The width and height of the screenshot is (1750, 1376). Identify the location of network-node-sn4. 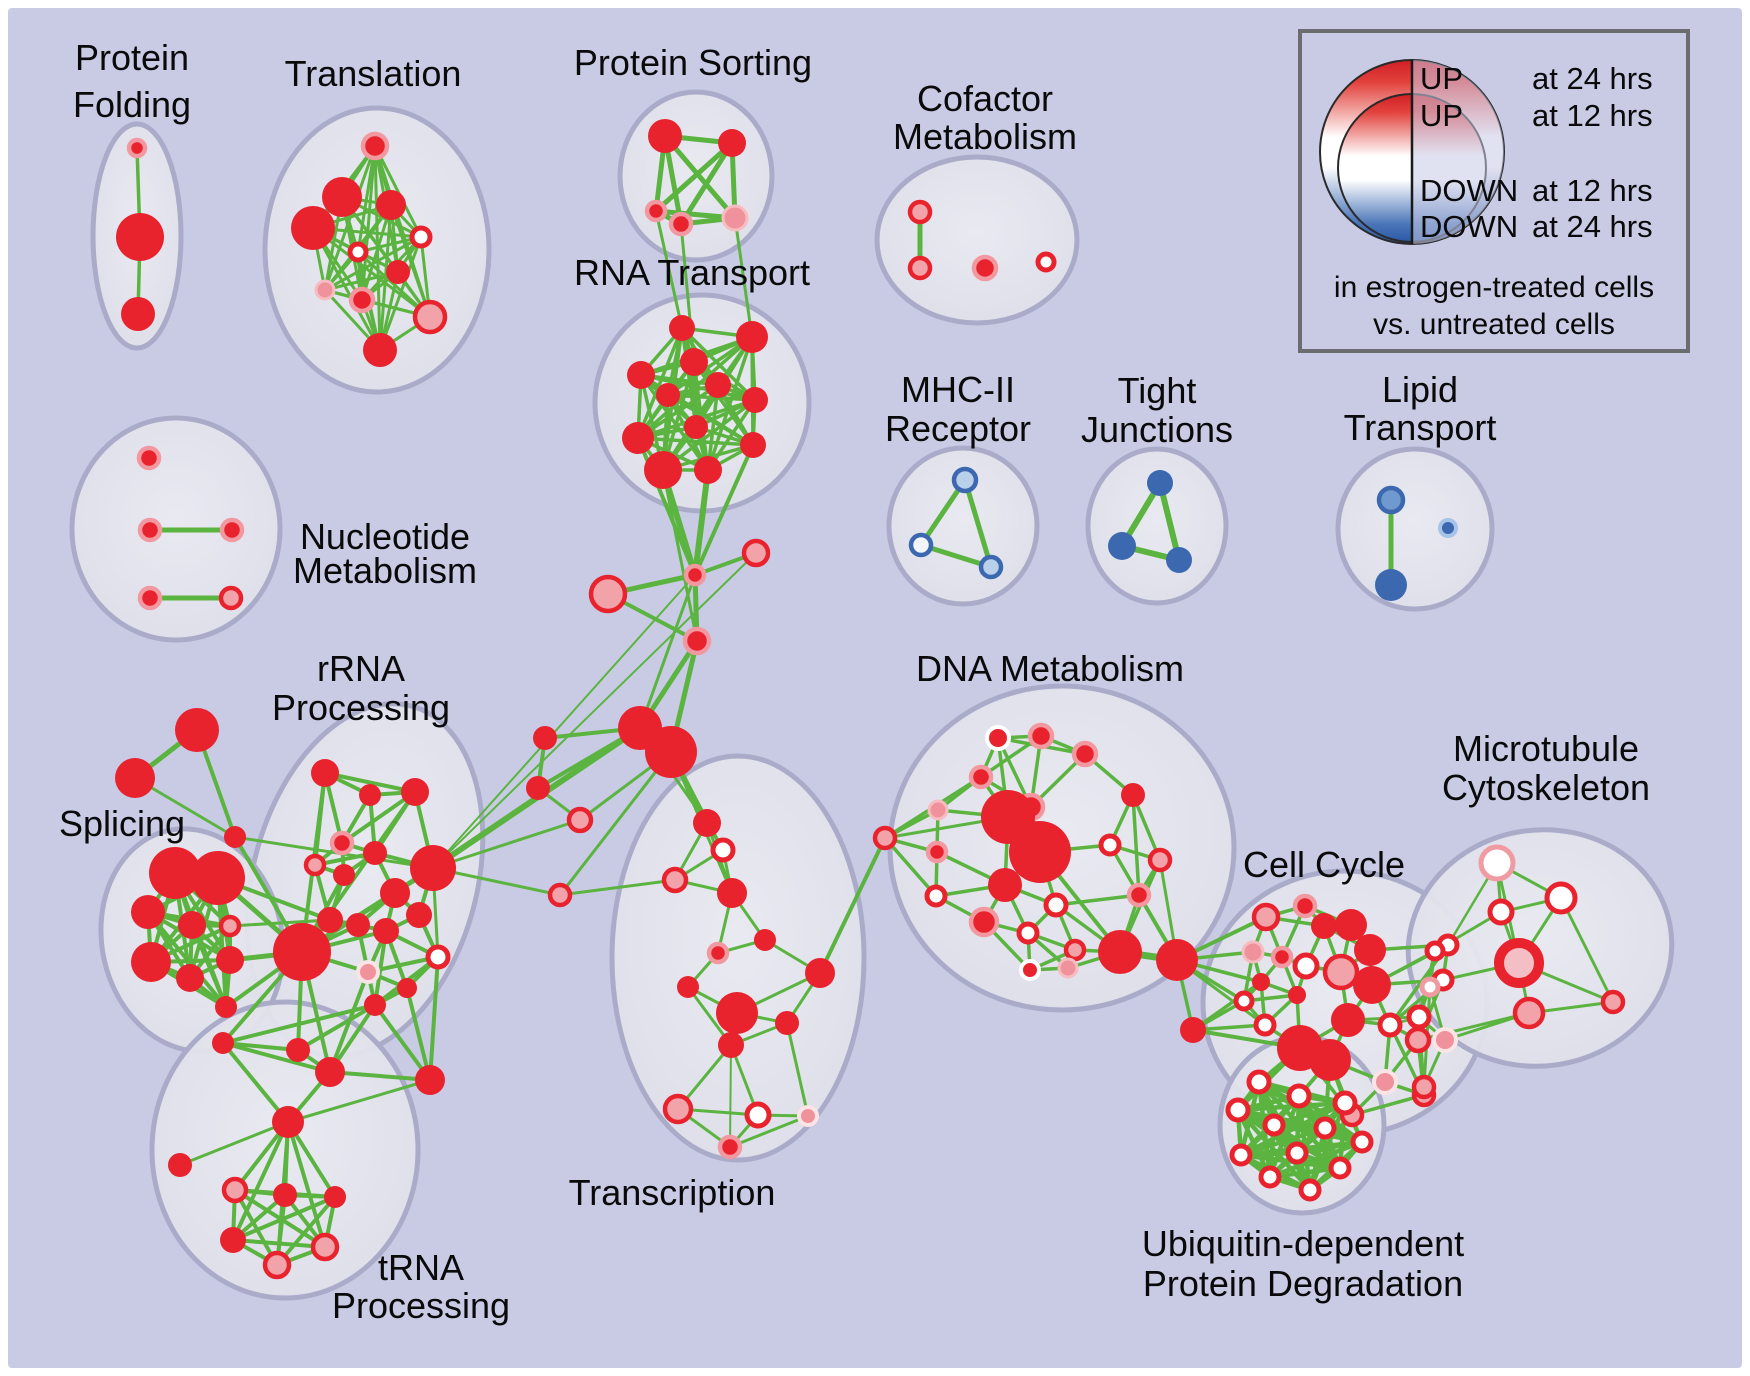
(697, 641).